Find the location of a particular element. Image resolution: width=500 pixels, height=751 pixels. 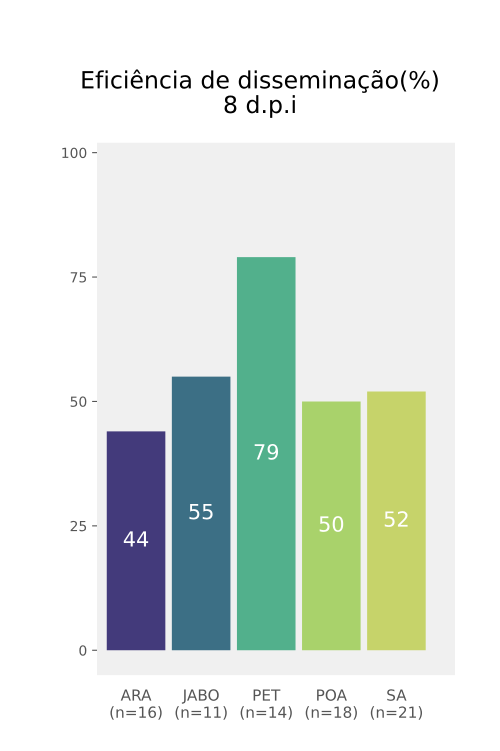

x-tick-label: JABO (n=11) is located at coordinates (201, 704).